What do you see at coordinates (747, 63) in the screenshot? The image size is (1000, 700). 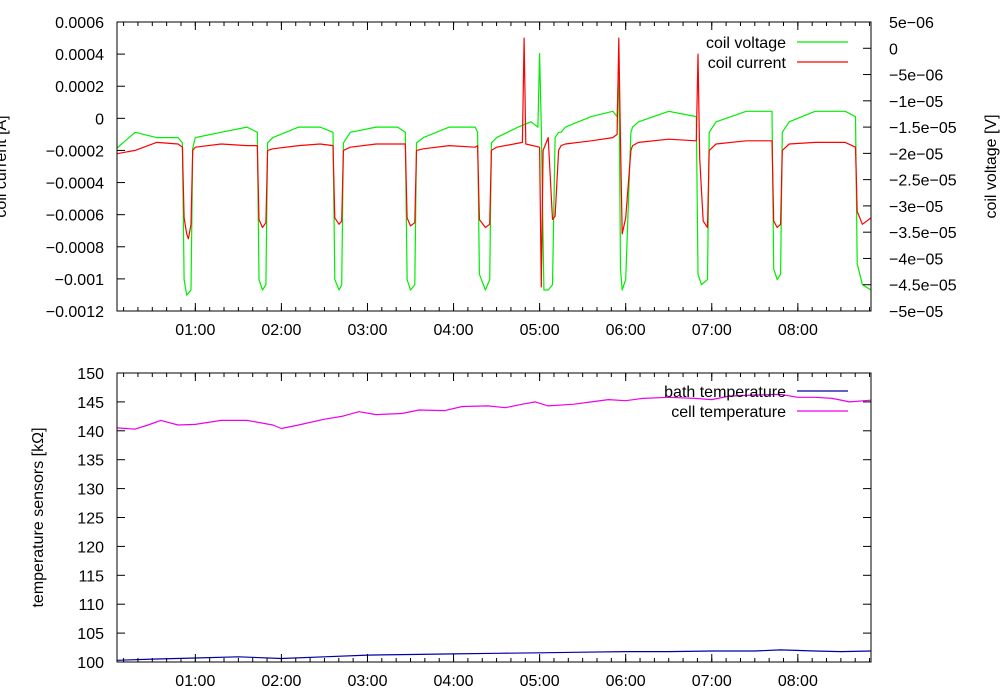 I see `legend-label: coil current` at bounding box center [747, 63].